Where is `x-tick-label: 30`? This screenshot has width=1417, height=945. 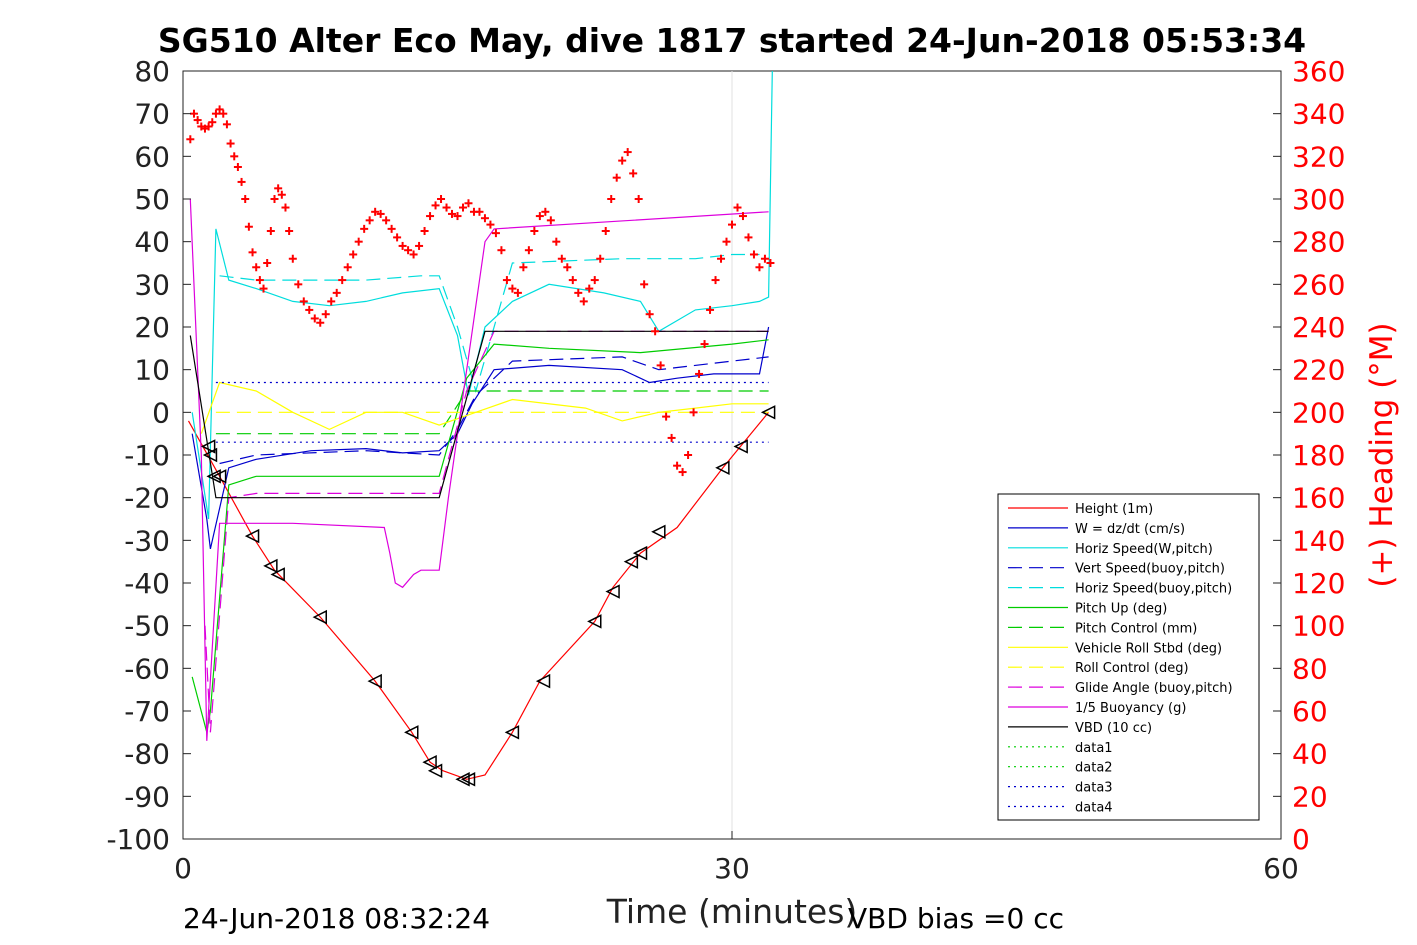
x-tick-label: 30 is located at coordinates (732, 868).